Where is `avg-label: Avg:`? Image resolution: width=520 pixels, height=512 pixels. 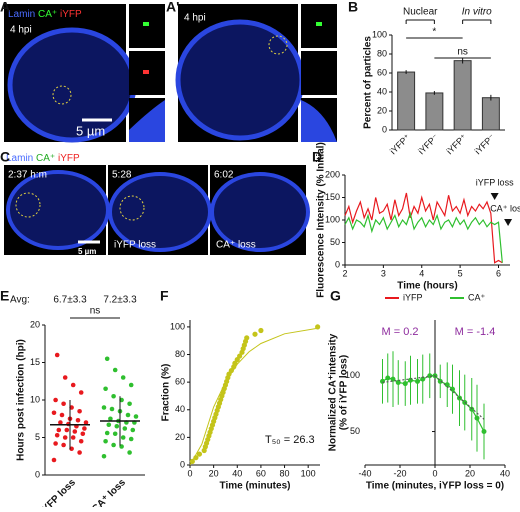 avg-label: Avg: is located at coordinates (20, 300).